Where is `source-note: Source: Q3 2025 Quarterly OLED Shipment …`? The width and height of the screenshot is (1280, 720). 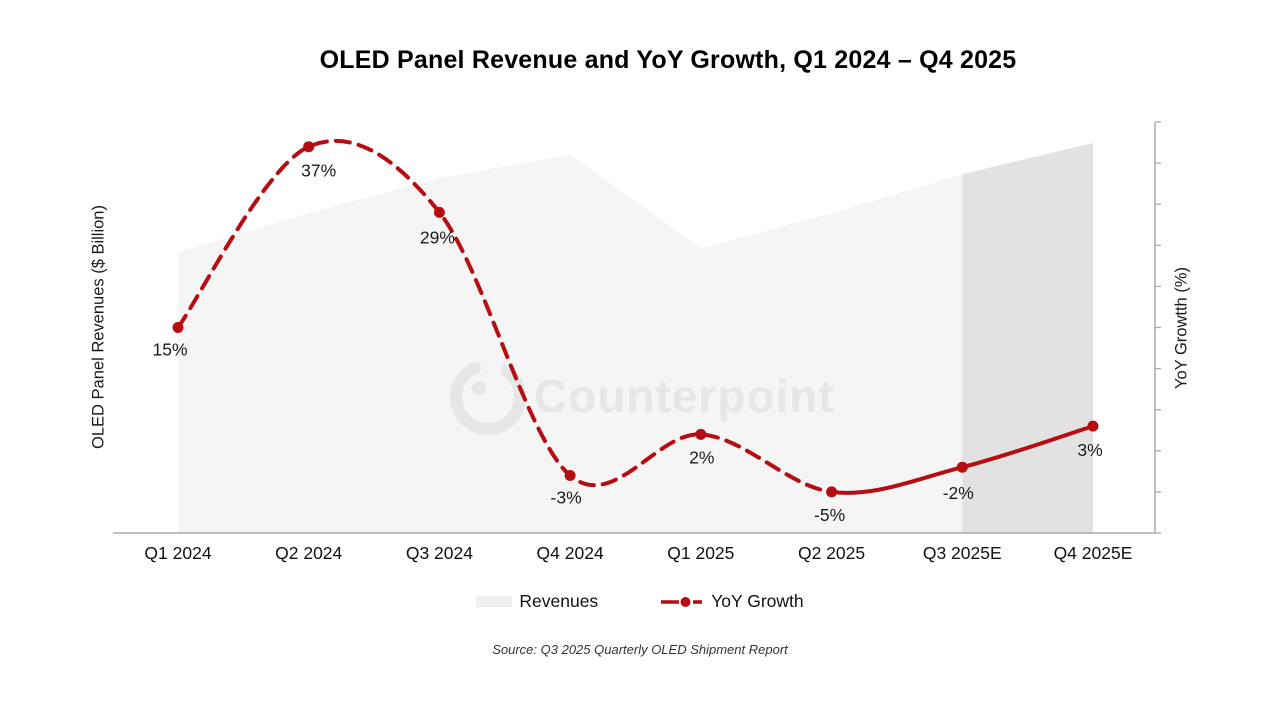
source-note: Source: Q3 2025 Quarterly OLED Shipment … is located at coordinates (640, 649).